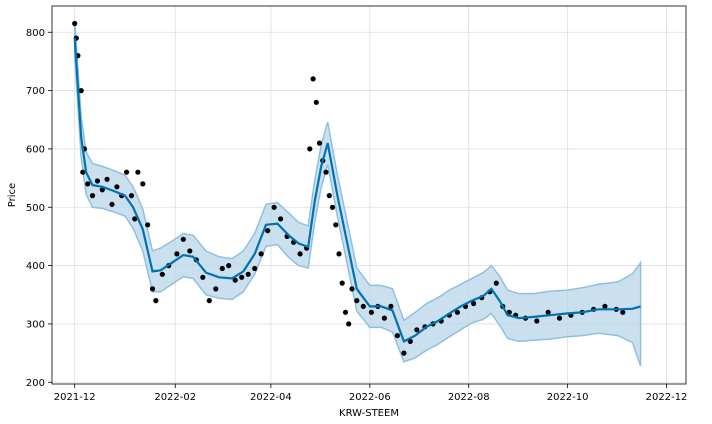 The image size is (712, 424). What do you see at coordinates (568, 397) in the screenshot?
I see `x-tick-label: 2022-10` at bounding box center [568, 397].